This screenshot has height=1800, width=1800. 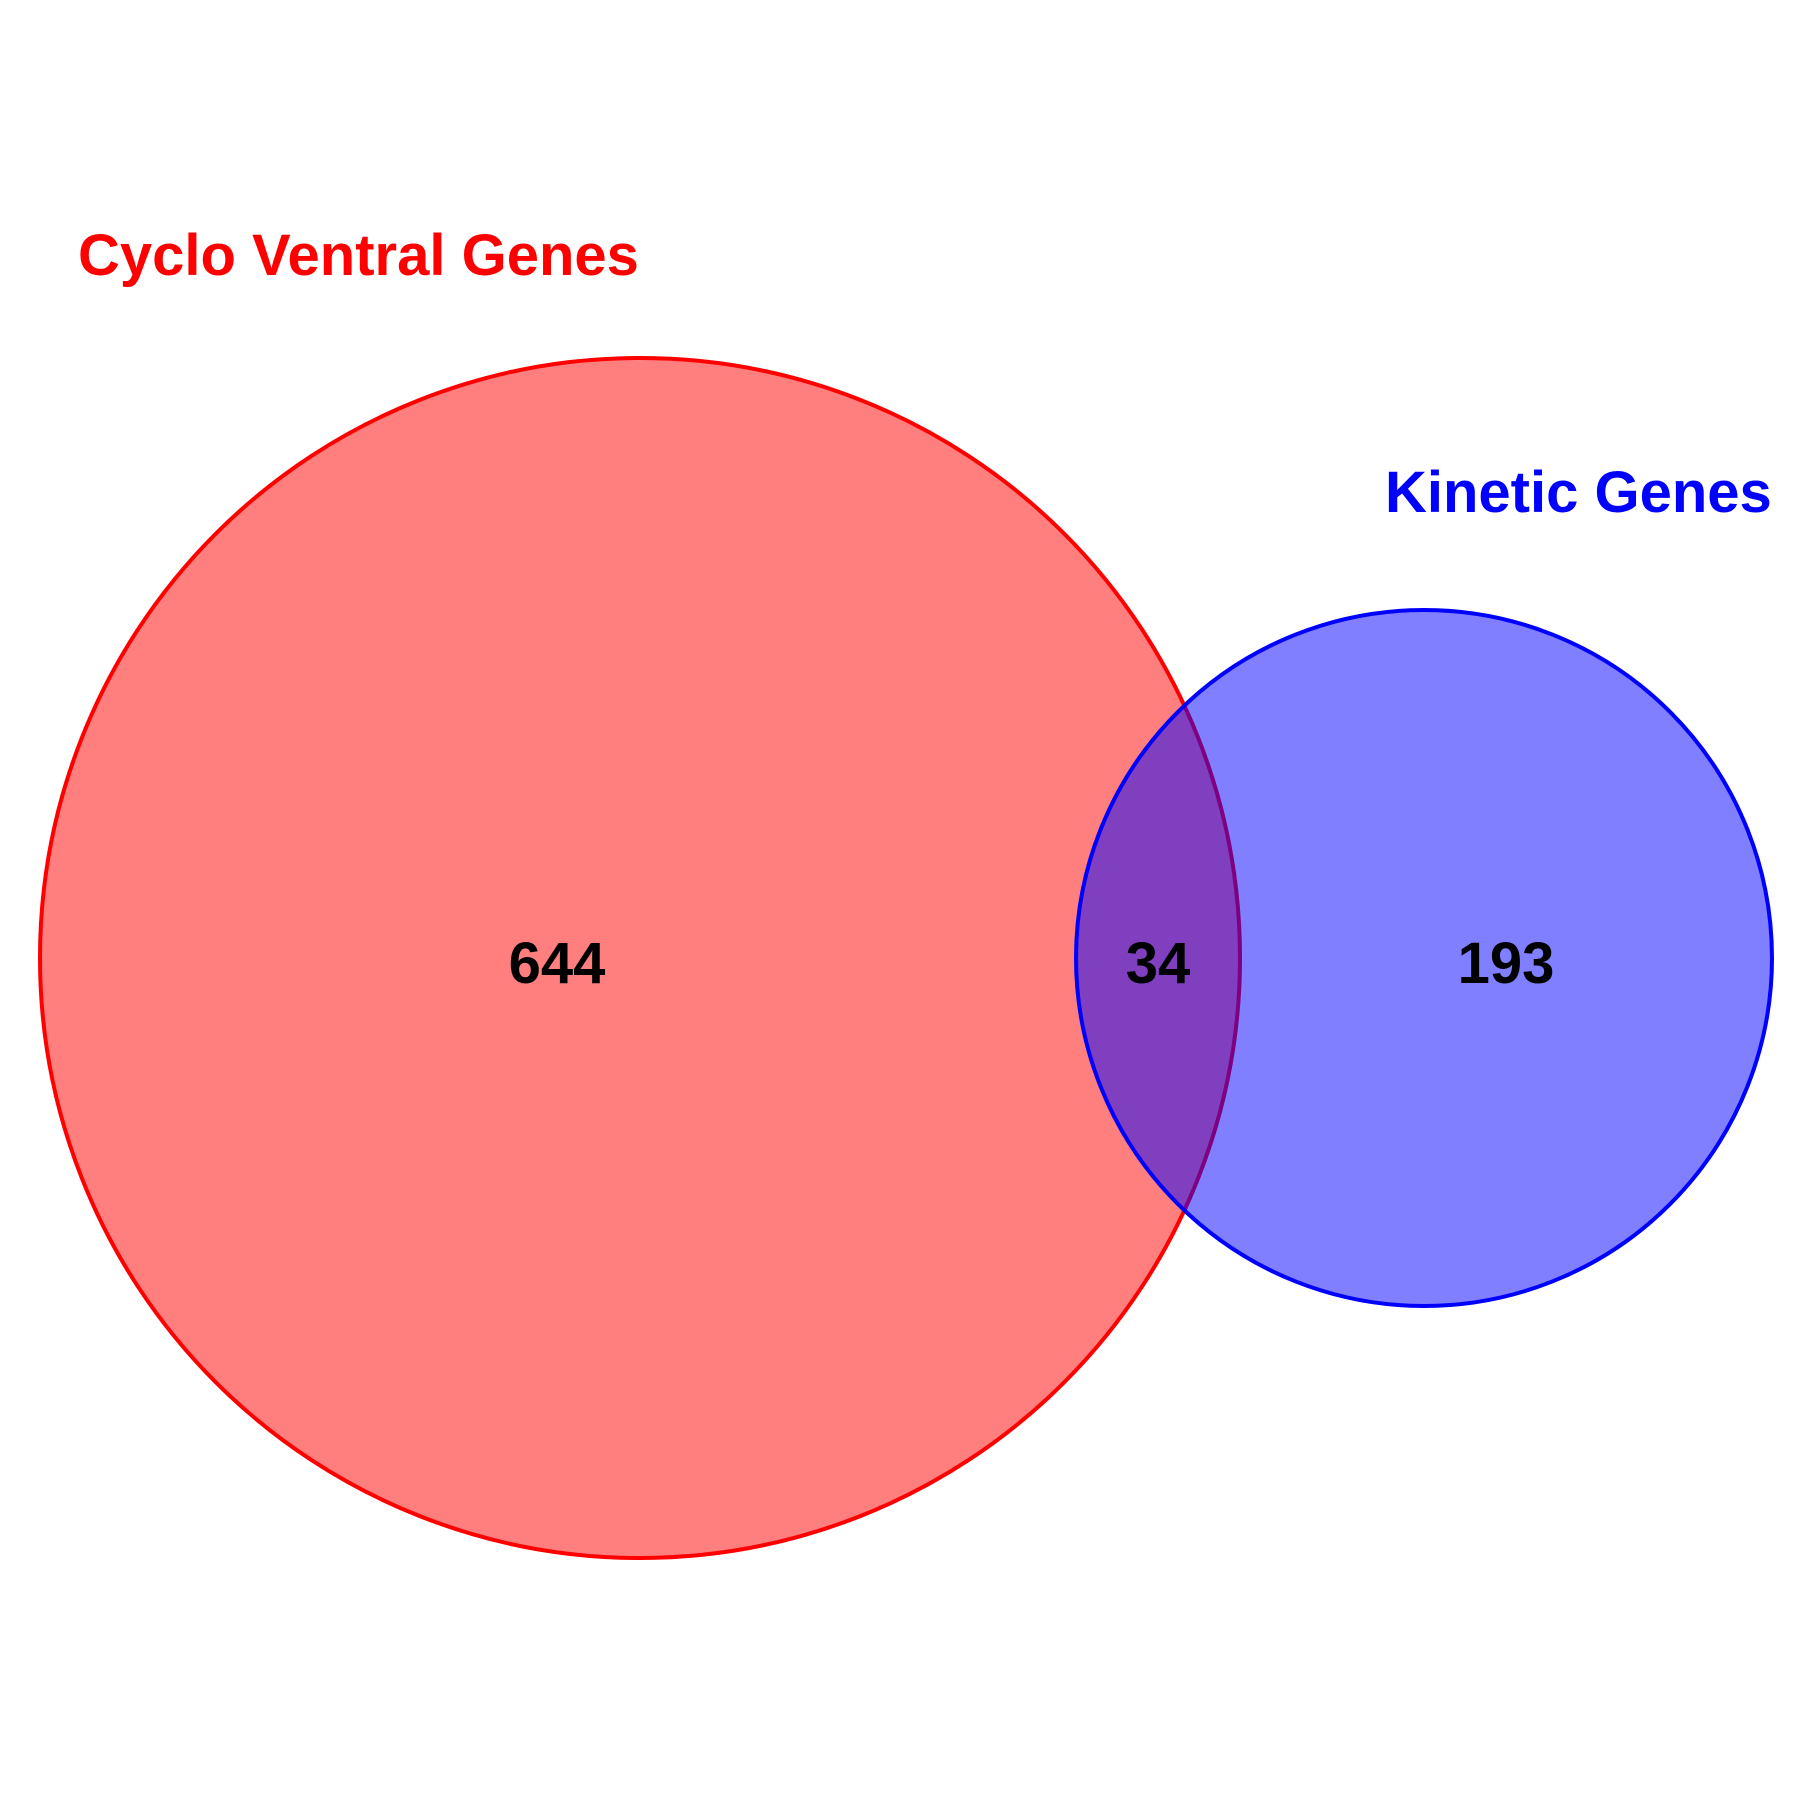 What do you see at coordinates (1506, 963) in the screenshot?
I see `count-b-only: 193` at bounding box center [1506, 963].